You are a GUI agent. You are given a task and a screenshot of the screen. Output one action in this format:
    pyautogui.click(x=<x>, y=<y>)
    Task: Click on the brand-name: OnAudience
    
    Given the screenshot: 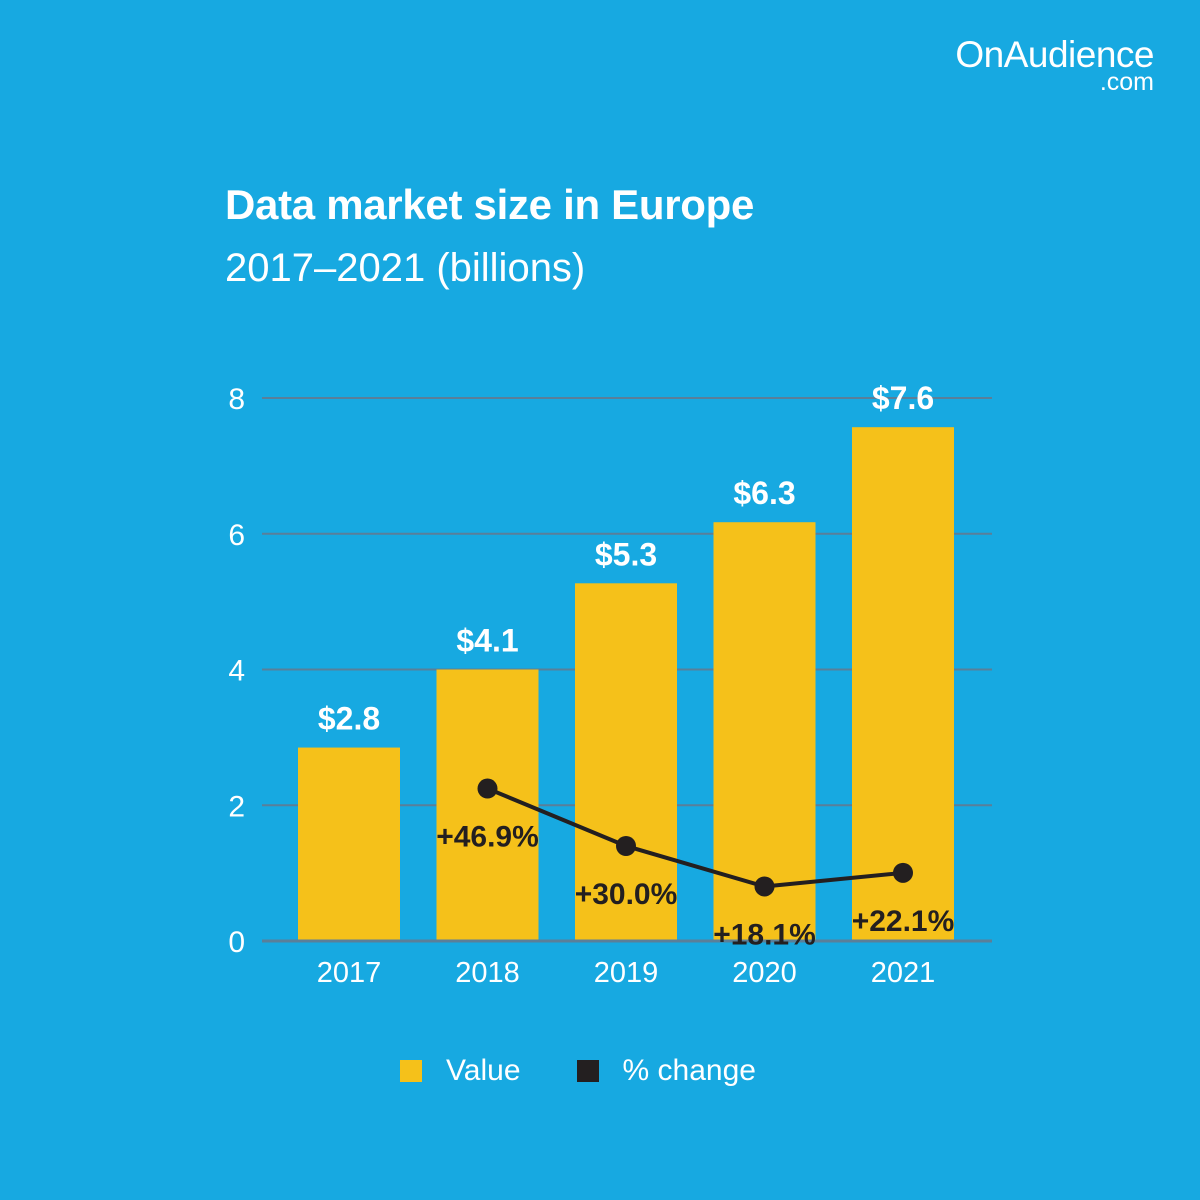 What is the action you would take?
    pyautogui.click(x=1054, y=54)
    